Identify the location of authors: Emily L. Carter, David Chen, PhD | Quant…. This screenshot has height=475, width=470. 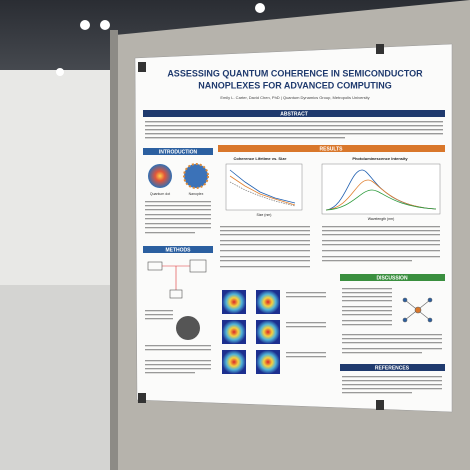
(294, 97).